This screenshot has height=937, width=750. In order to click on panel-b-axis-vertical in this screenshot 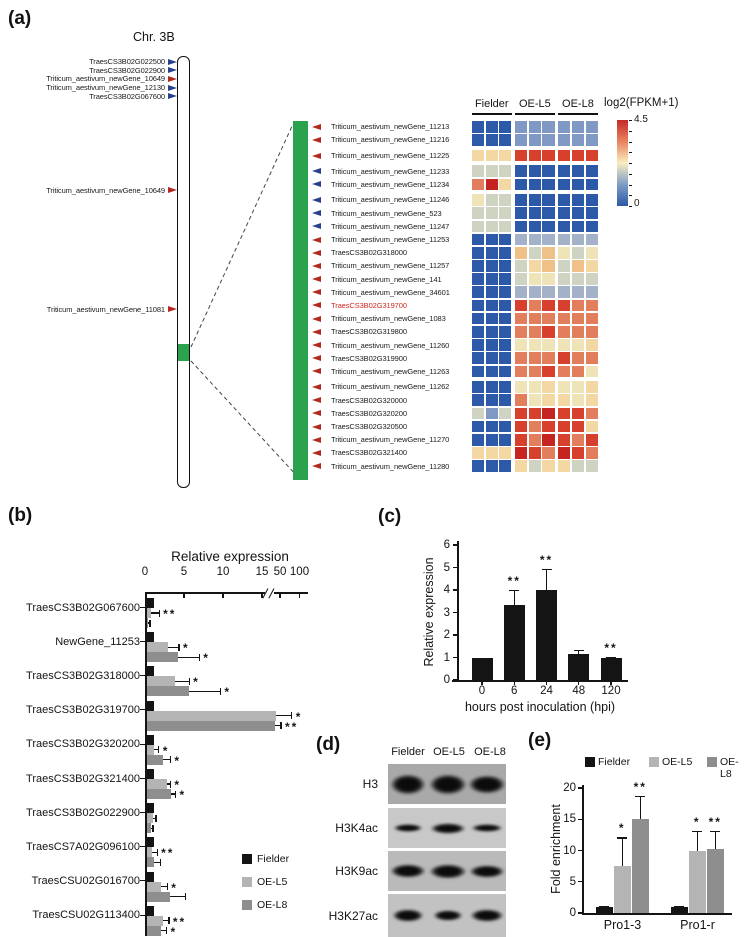, I will do `click(146, 764)`.